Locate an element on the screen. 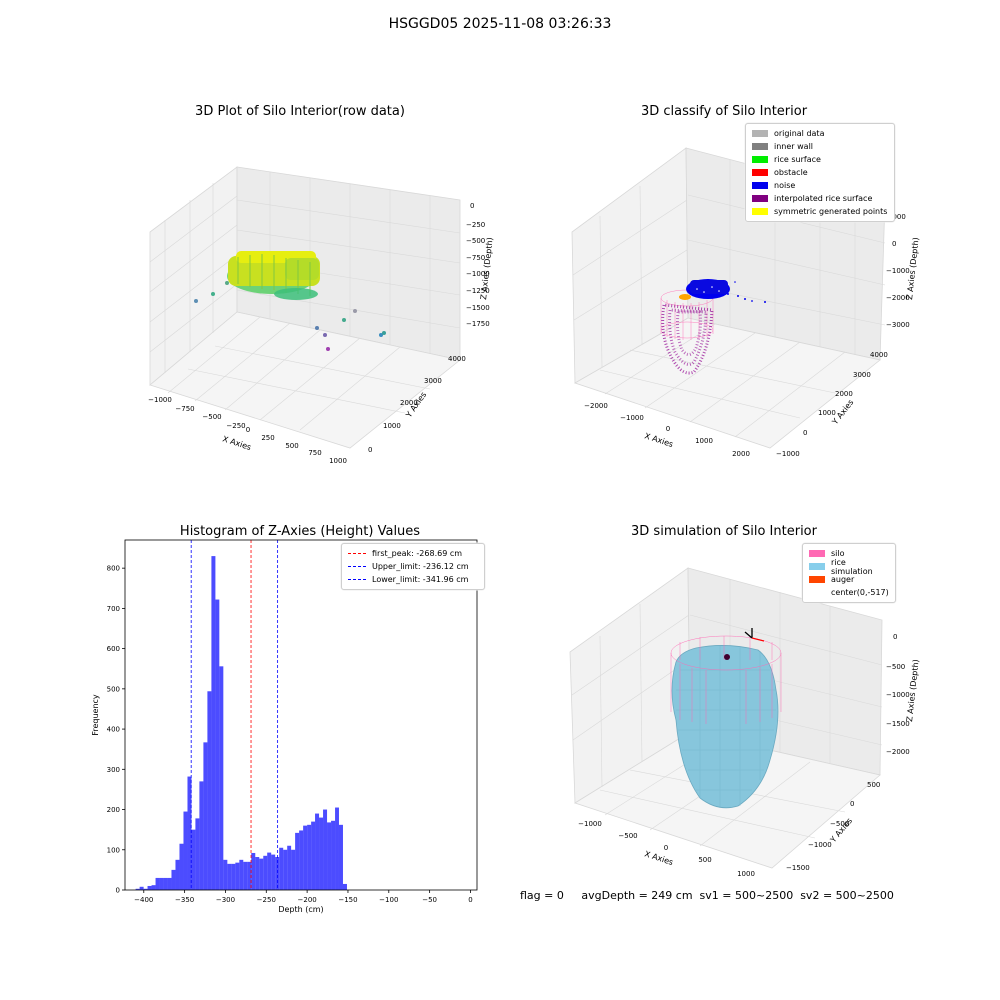  y-tick-label: 800 is located at coordinates (113, 569).